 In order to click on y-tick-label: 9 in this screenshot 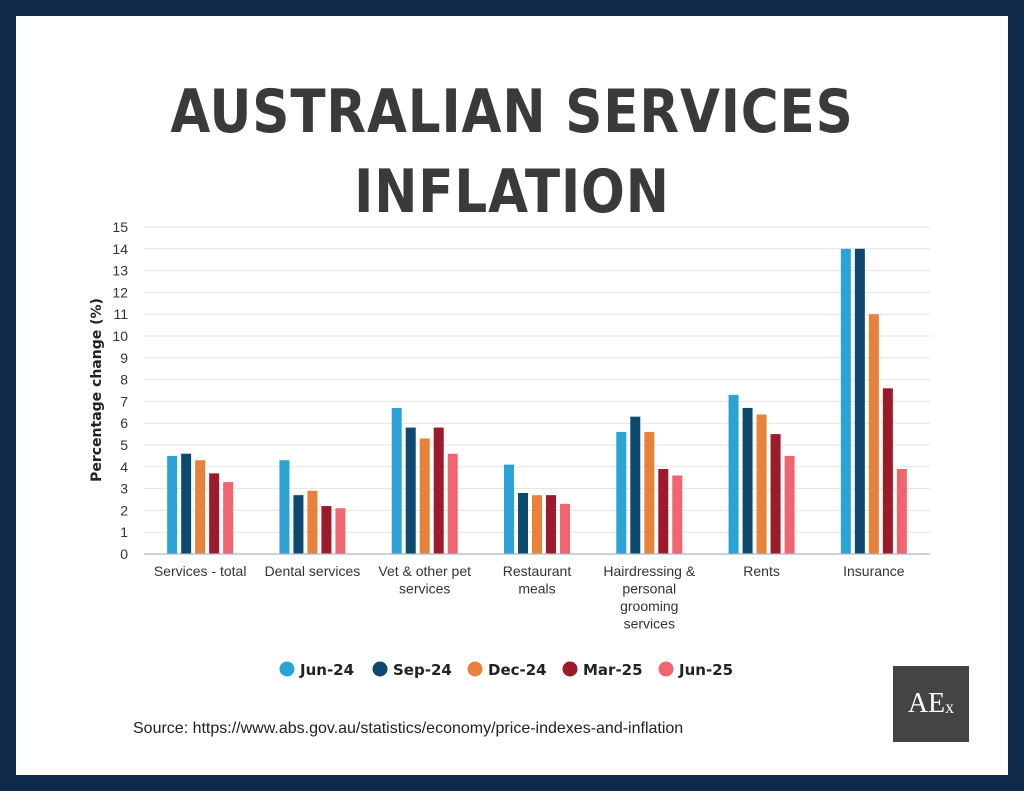, I will do `click(124, 358)`.